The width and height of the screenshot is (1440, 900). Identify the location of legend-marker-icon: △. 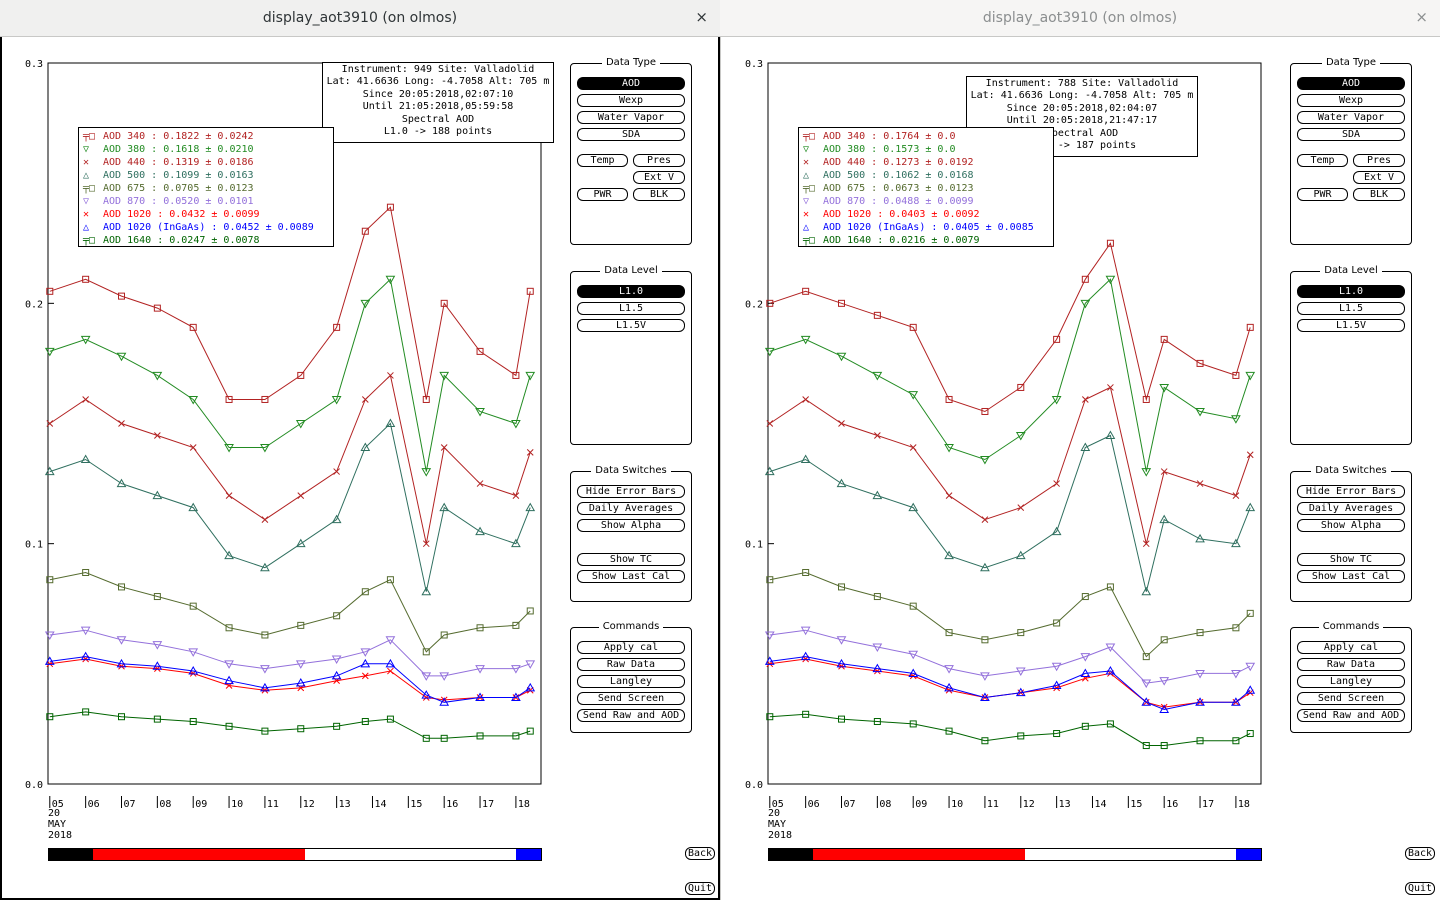
(806, 227).